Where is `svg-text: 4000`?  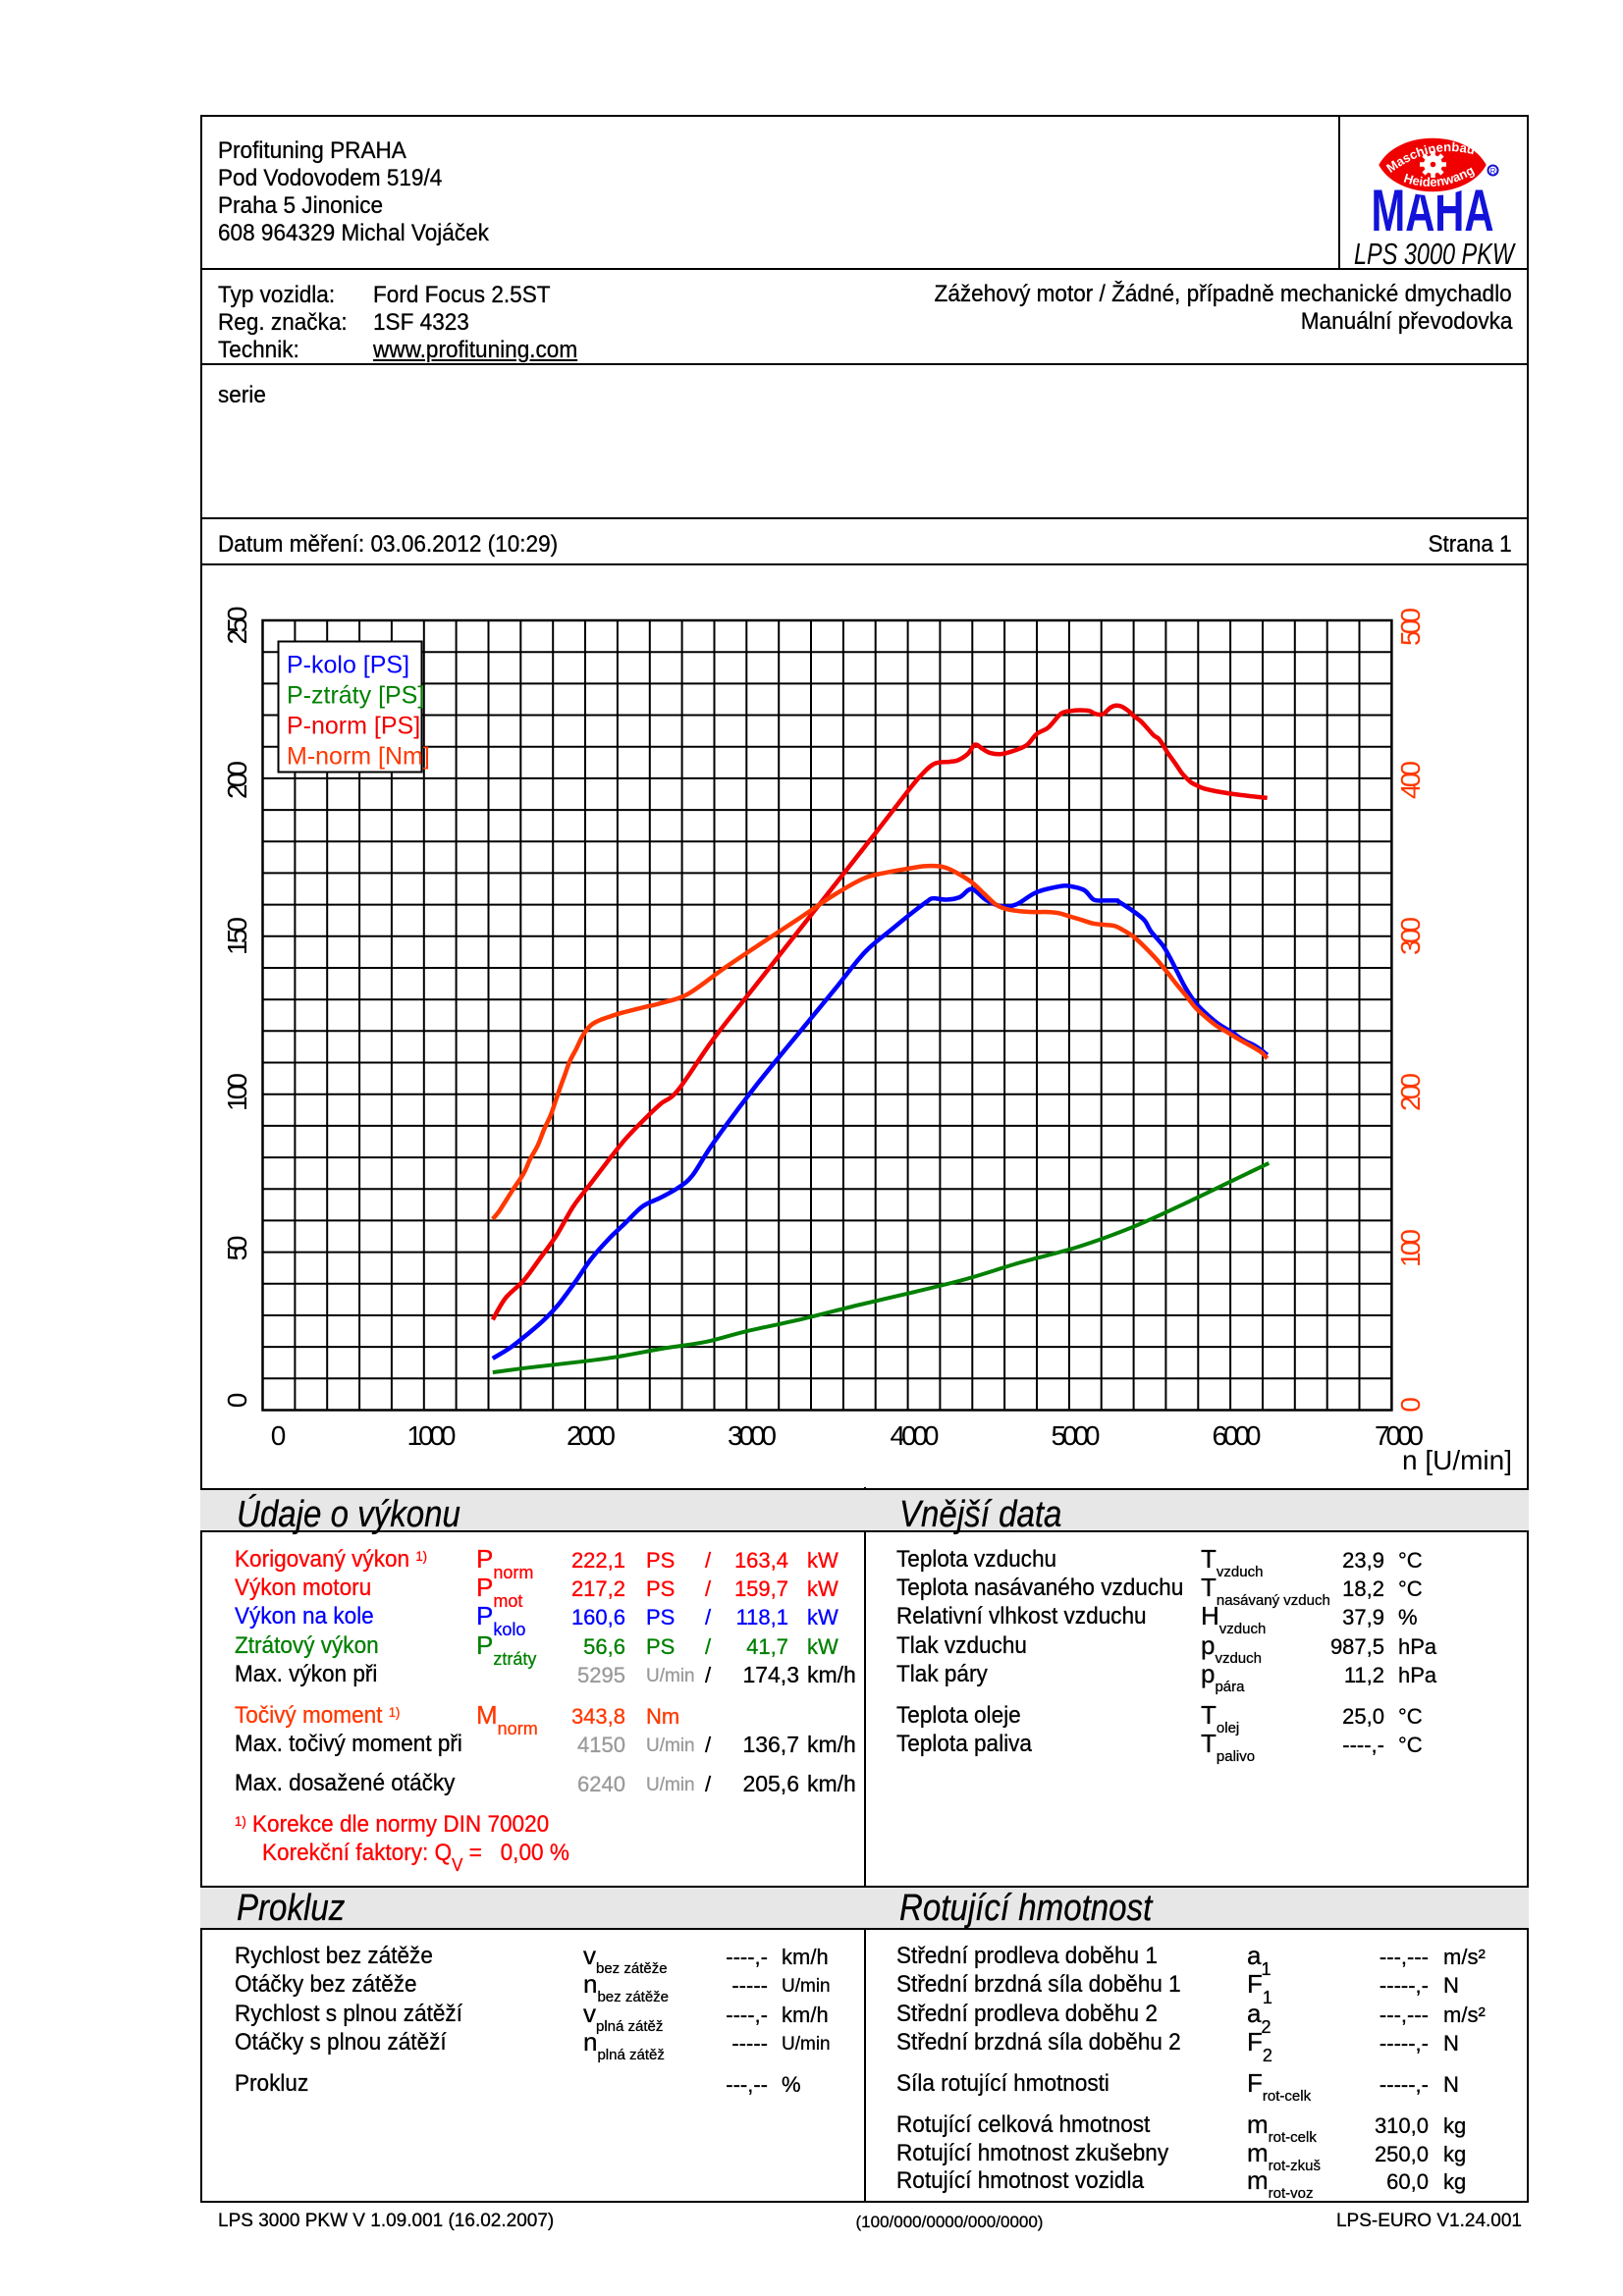
svg-text: 4000 is located at coordinates (915, 1435).